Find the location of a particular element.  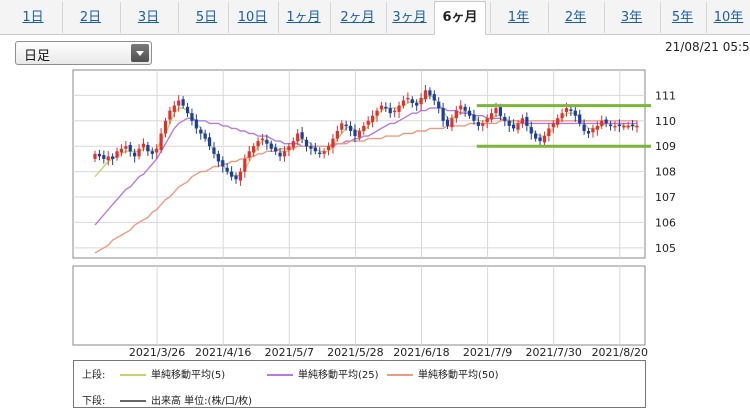

tab-12: 5年 is located at coordinates (682, 17).